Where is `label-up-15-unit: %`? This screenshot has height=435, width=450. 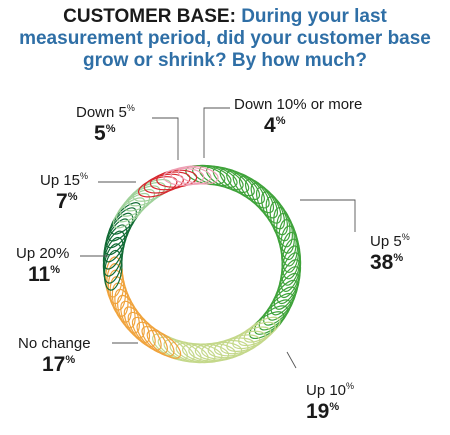 label-up-15-unit: % is located at coordinates (72, 197).